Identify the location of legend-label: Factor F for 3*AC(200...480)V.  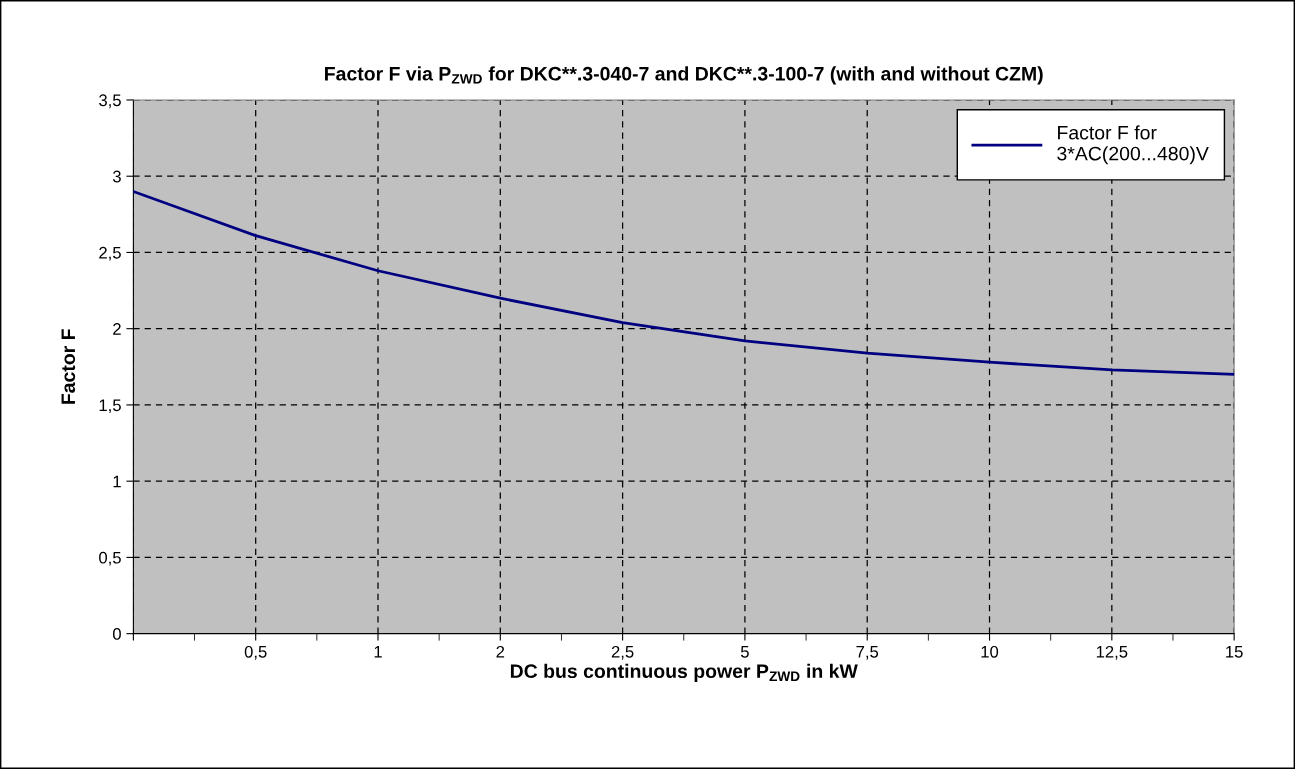
(1133, 145).